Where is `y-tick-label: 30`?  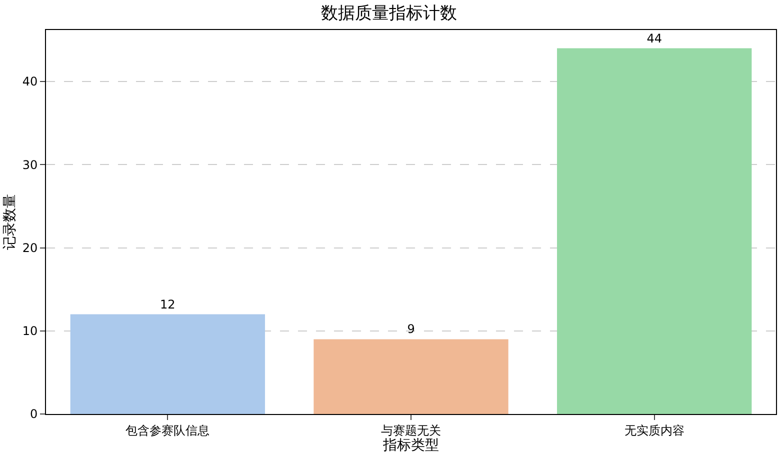 y-tick-label: 30 is located at coordinates (30, 165).